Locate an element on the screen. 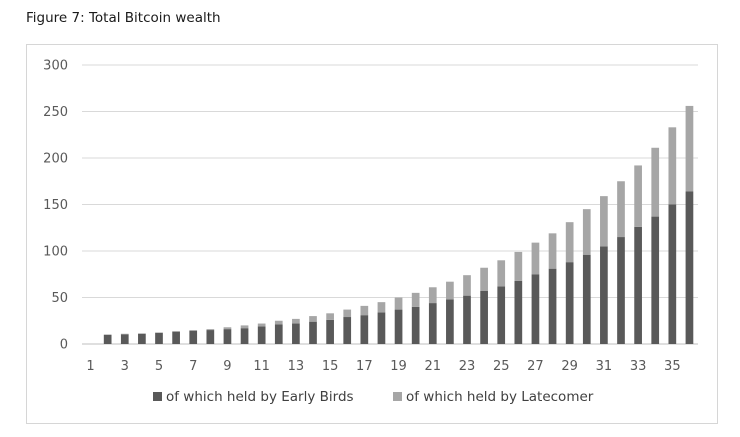  x-tick-label: 13 is located at coordinates (296, 366).